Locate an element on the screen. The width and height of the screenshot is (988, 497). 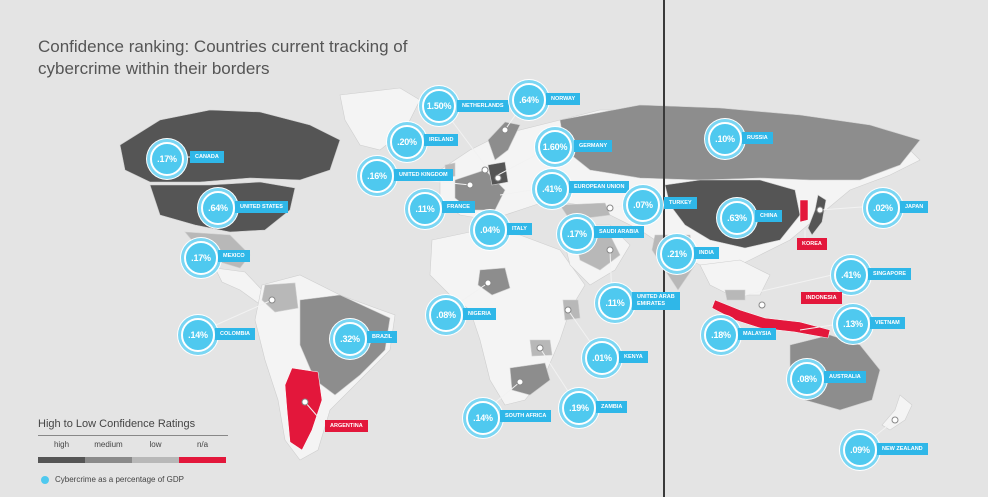
bubble-russia: .10% is located at coordinates (725, 139).